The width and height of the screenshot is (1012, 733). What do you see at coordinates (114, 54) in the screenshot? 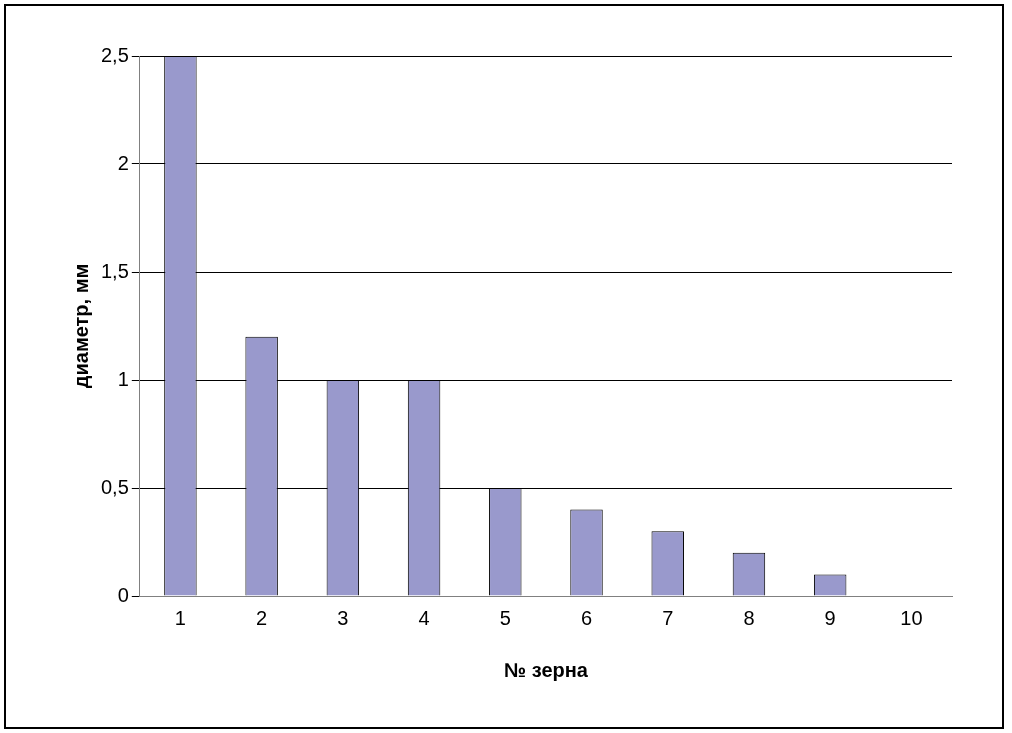
I see `y-tick-label: 2,5` at bounding box center [114, 54].